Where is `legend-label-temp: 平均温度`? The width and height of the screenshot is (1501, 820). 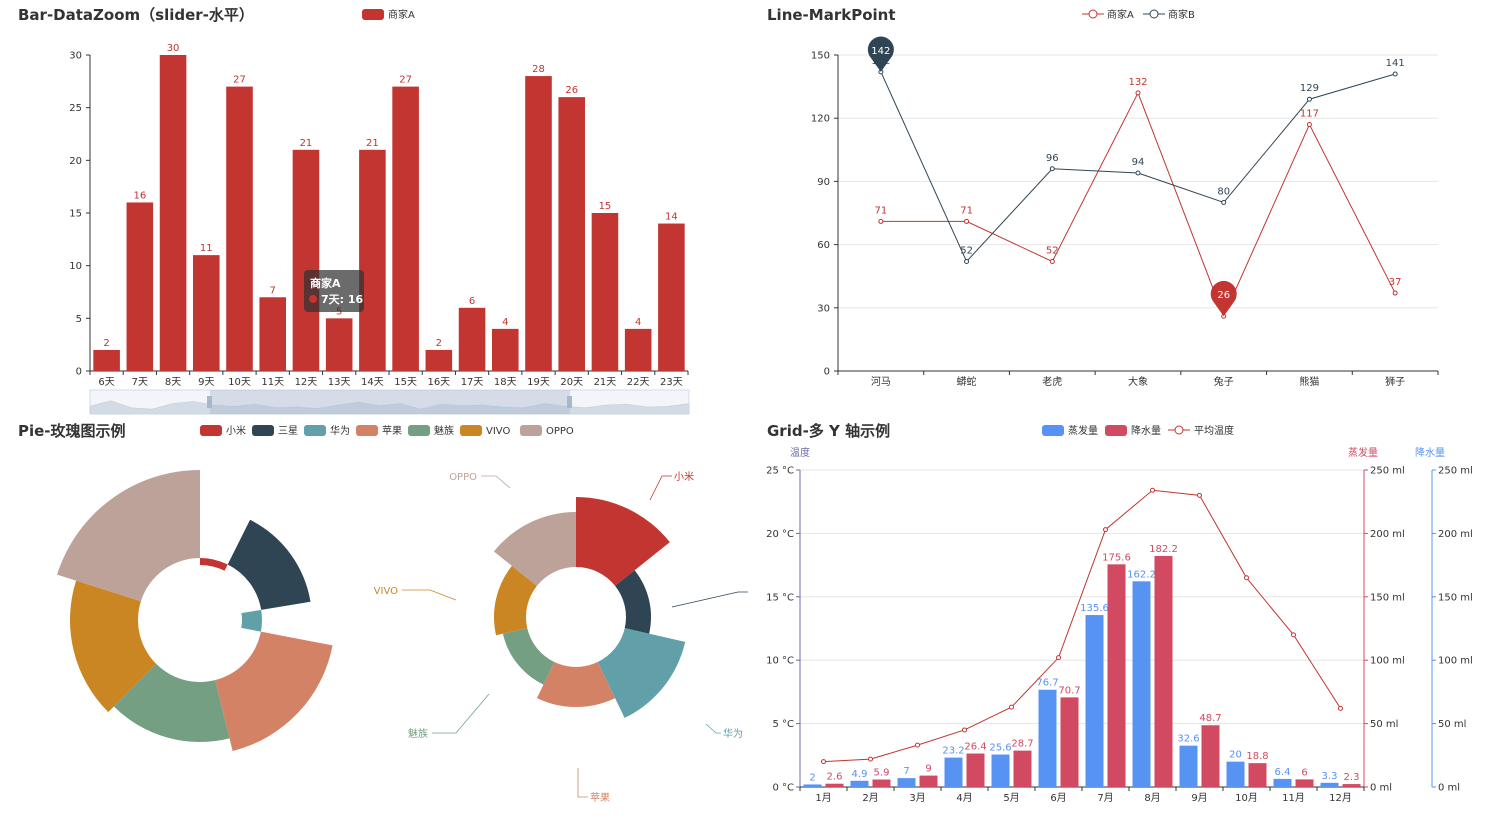 legend-label-temp: 平均温度 is located at coordinates (1214, 430).